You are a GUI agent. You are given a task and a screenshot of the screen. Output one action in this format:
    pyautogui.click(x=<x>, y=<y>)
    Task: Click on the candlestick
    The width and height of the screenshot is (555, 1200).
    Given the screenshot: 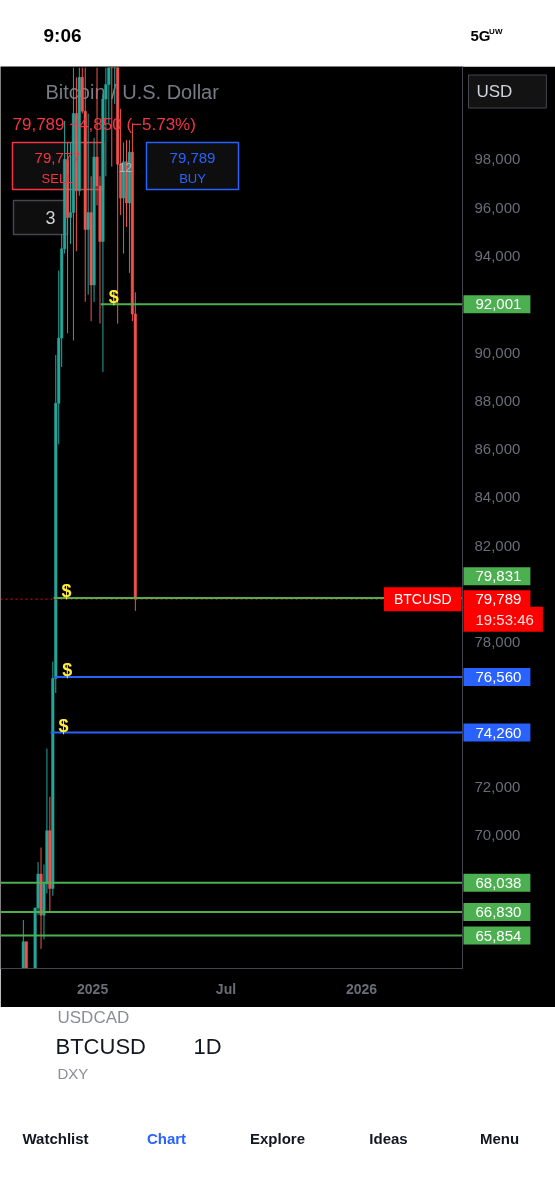 What is the action you would take?
    pyautogui.click(x=115, y=86)
    